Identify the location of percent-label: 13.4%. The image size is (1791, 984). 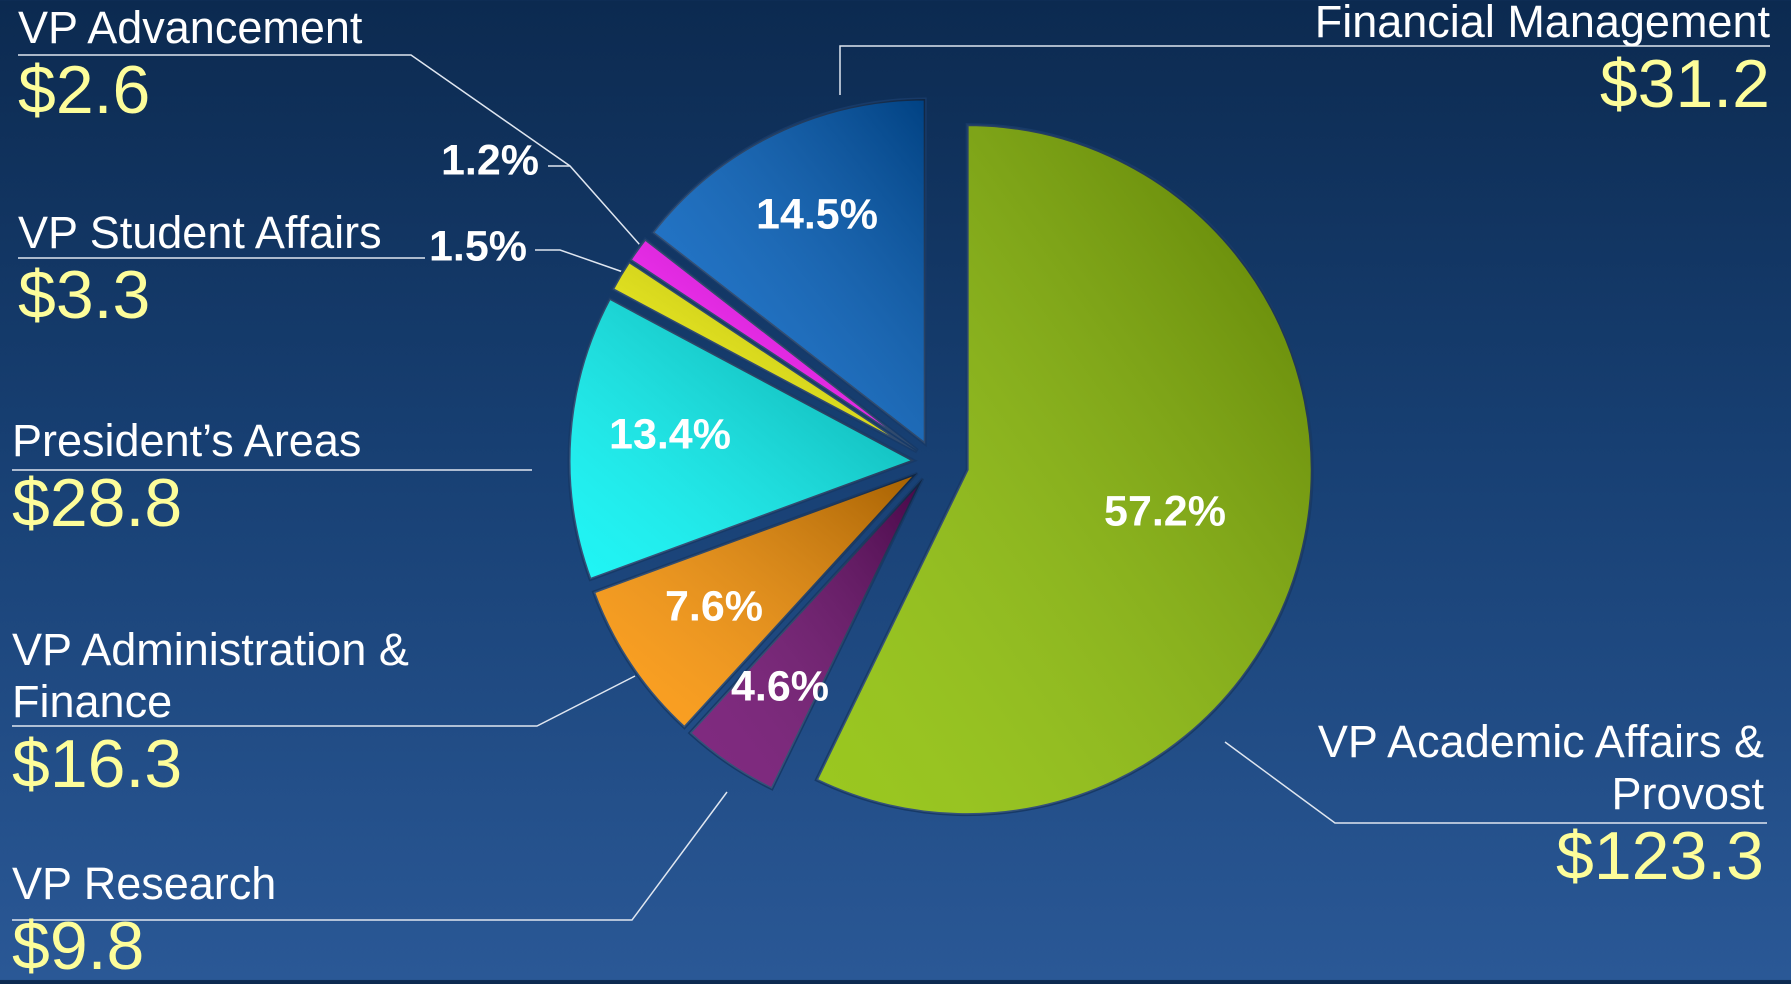
(670, 434).